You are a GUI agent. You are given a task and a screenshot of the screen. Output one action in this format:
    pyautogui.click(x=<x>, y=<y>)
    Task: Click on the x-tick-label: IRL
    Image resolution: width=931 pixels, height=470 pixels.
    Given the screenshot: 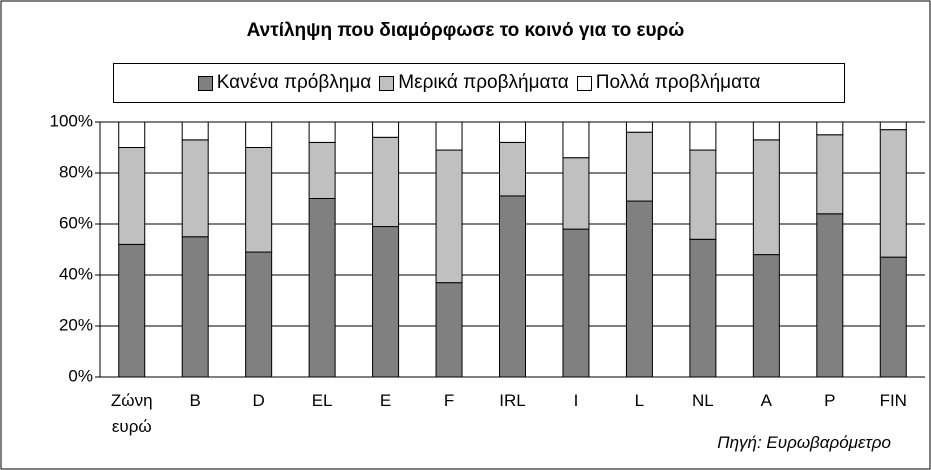 What is the action you would take?
    pyautogui.click(x=512, y=400)
    